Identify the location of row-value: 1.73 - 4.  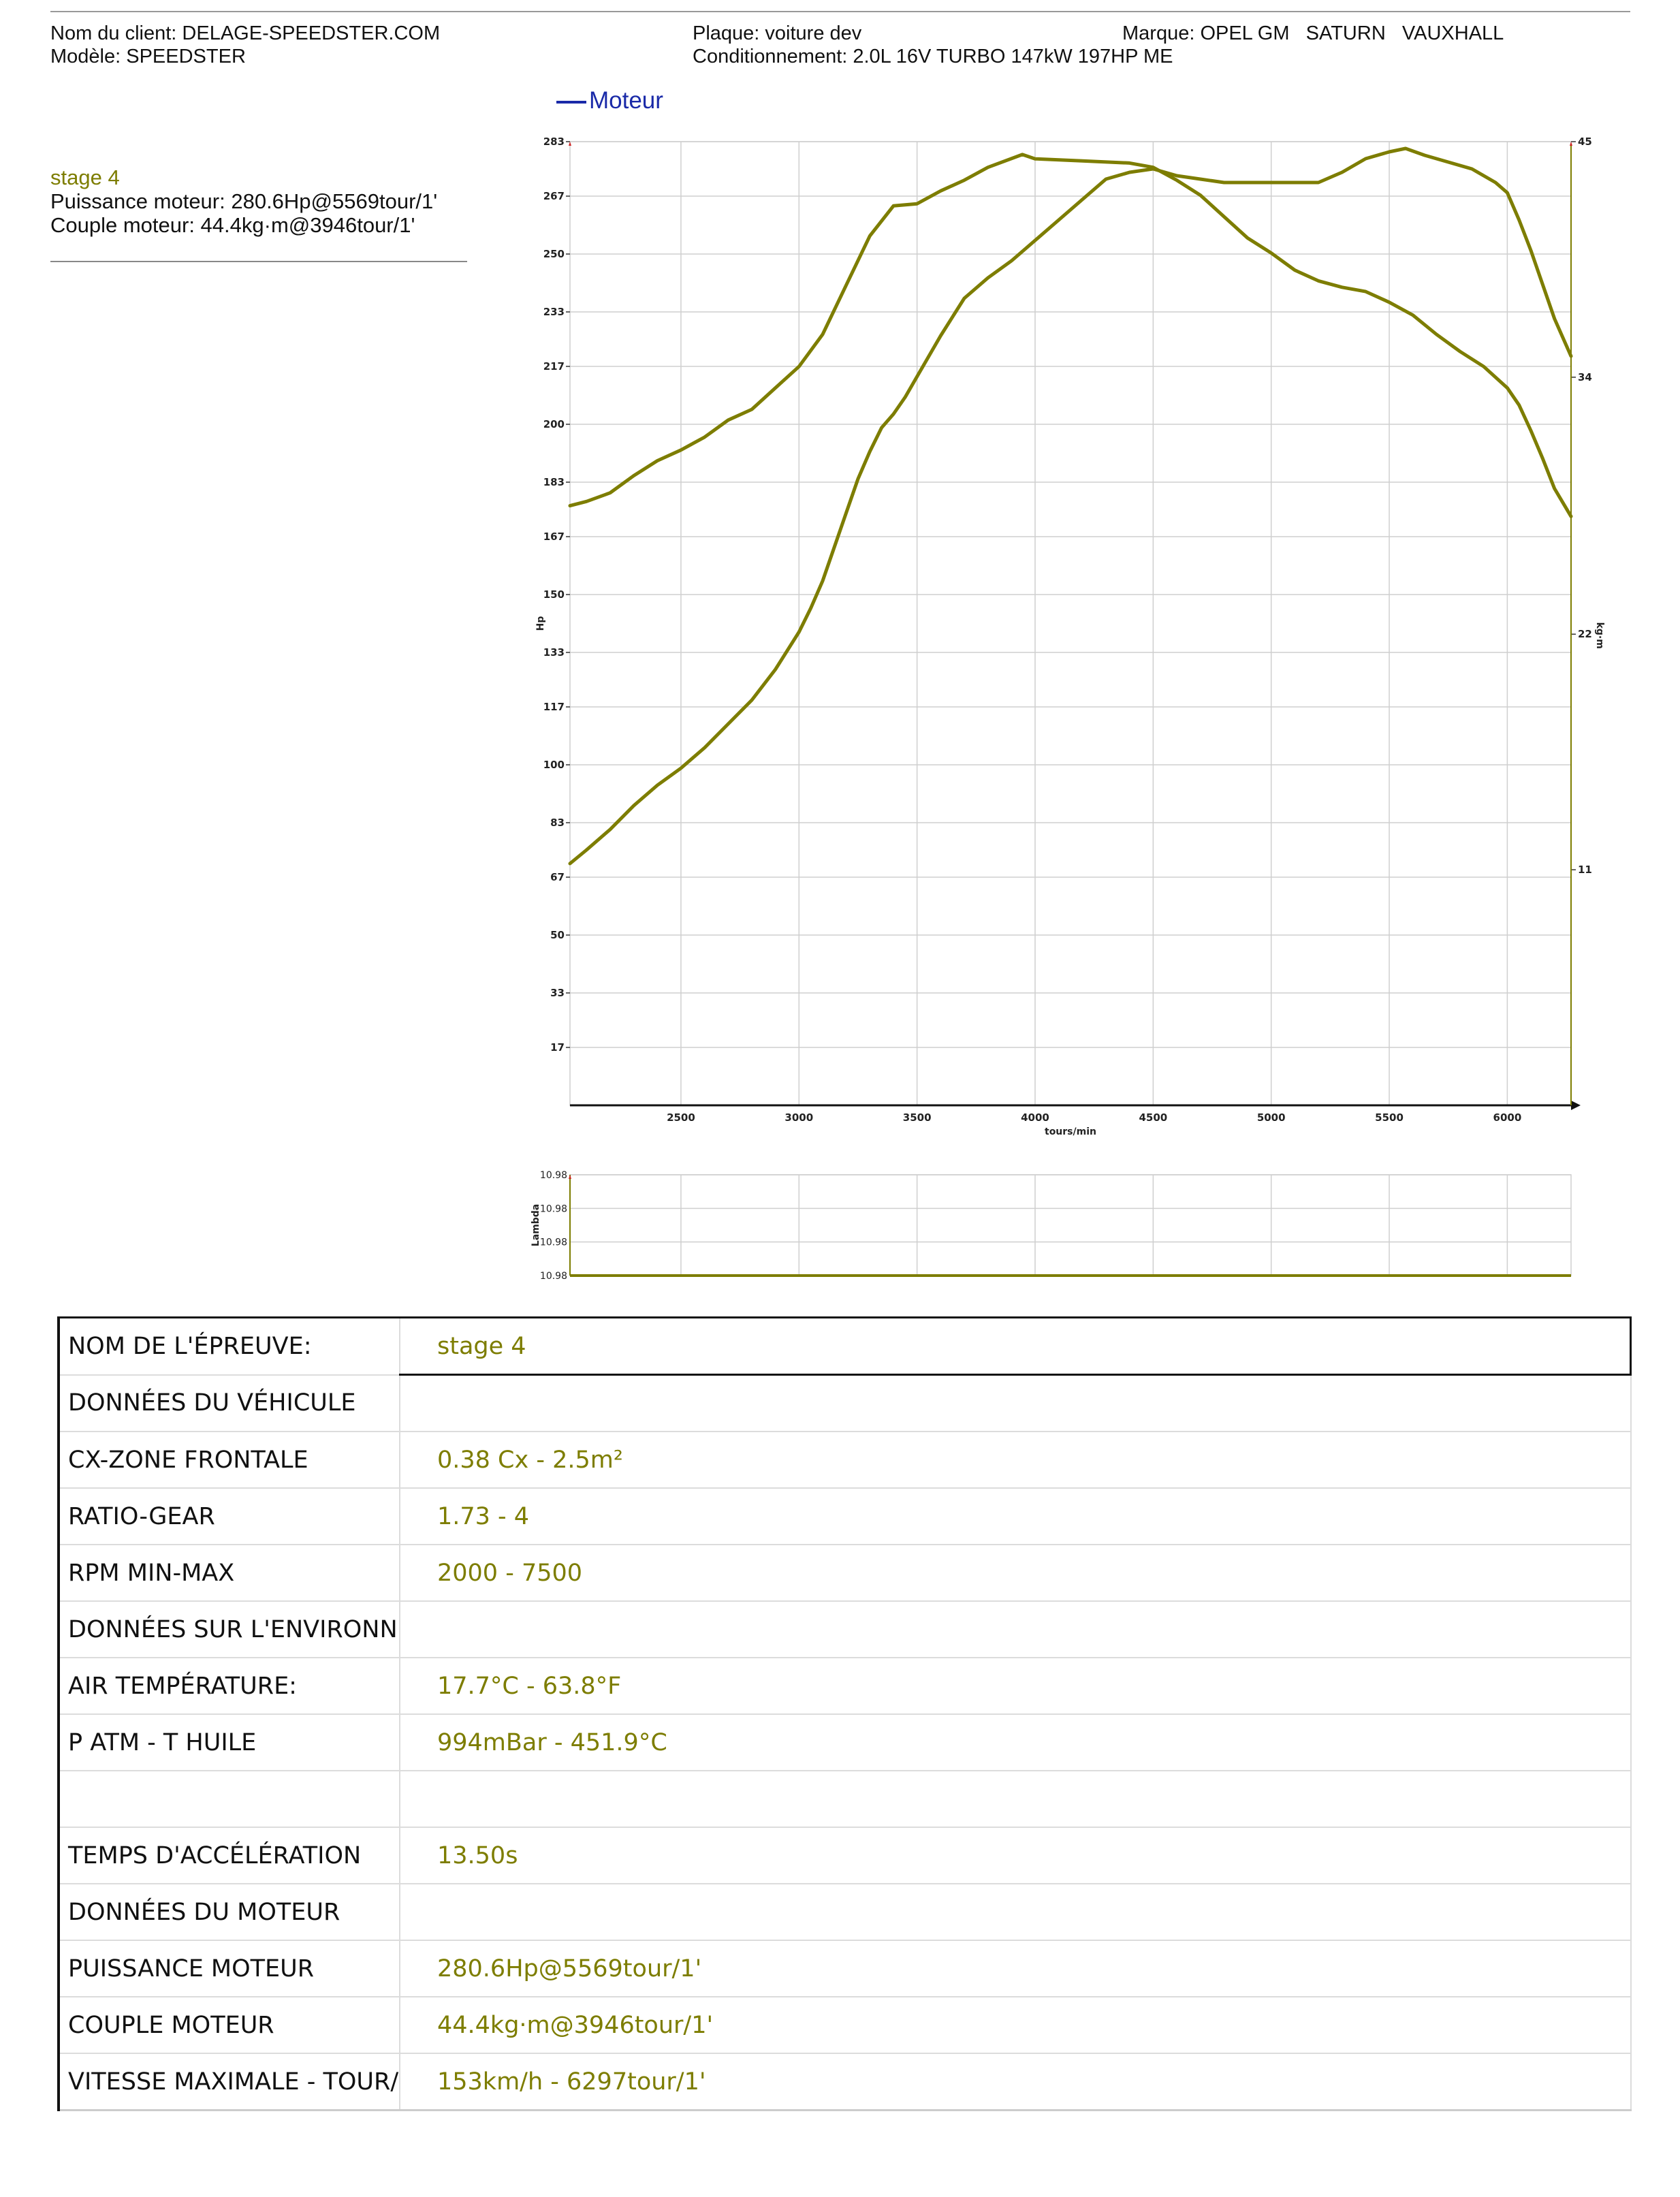
(1015, 1516).